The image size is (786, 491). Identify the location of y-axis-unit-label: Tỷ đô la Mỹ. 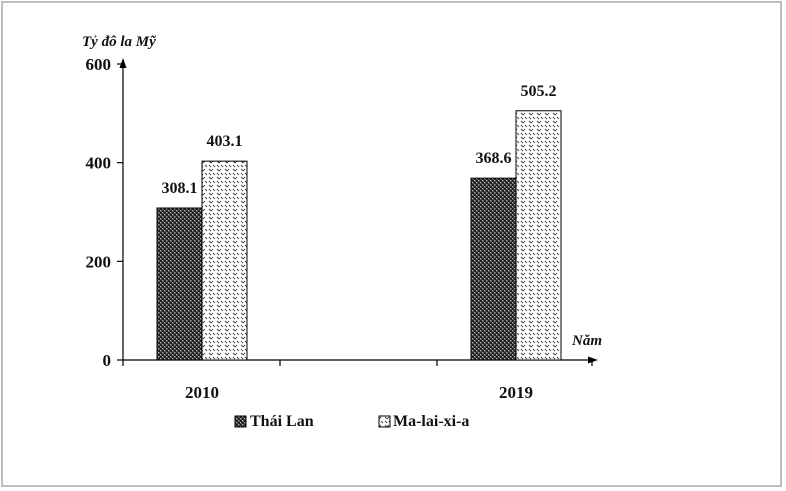
(119, 42).